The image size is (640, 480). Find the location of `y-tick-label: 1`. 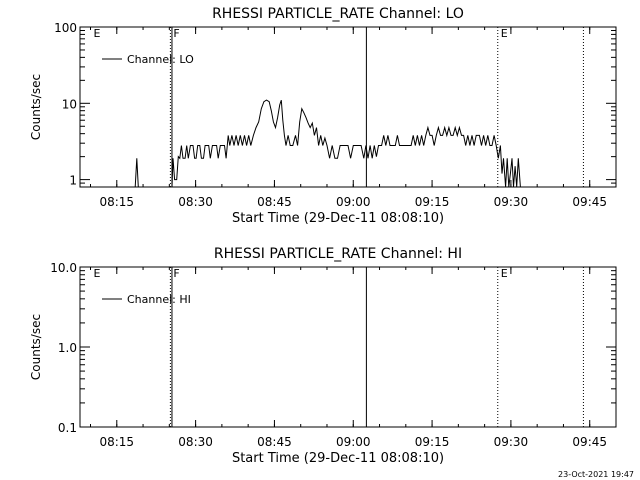

y-tick-label: 1 is located at coordinates (73, 181).